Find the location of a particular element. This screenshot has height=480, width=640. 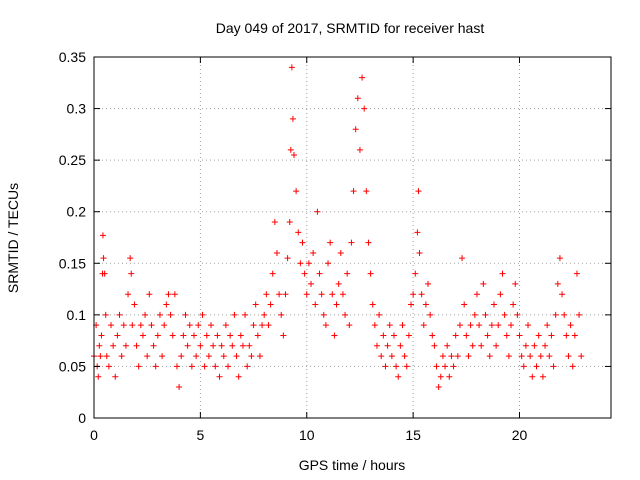

x-tick-label: 5 is located at coordinates (200, 435).